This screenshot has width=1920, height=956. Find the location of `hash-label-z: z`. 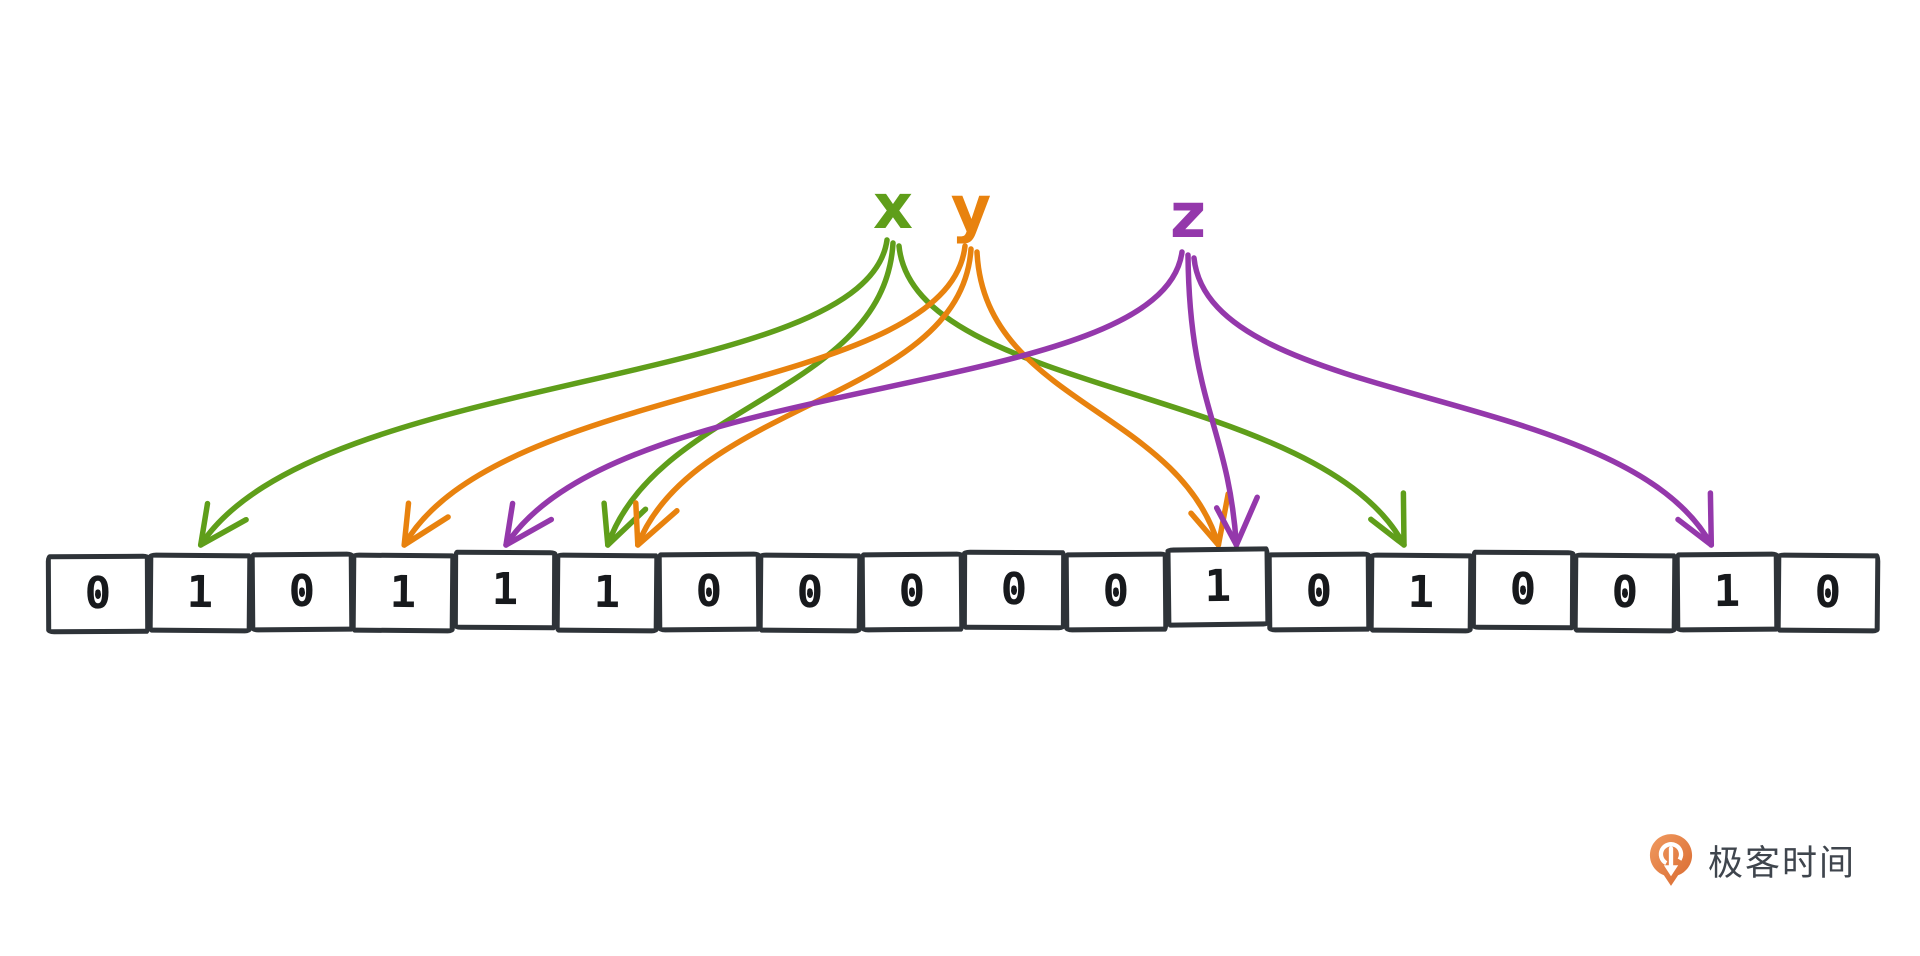

hash-label-z: z is located at coordinates (1188, 215).